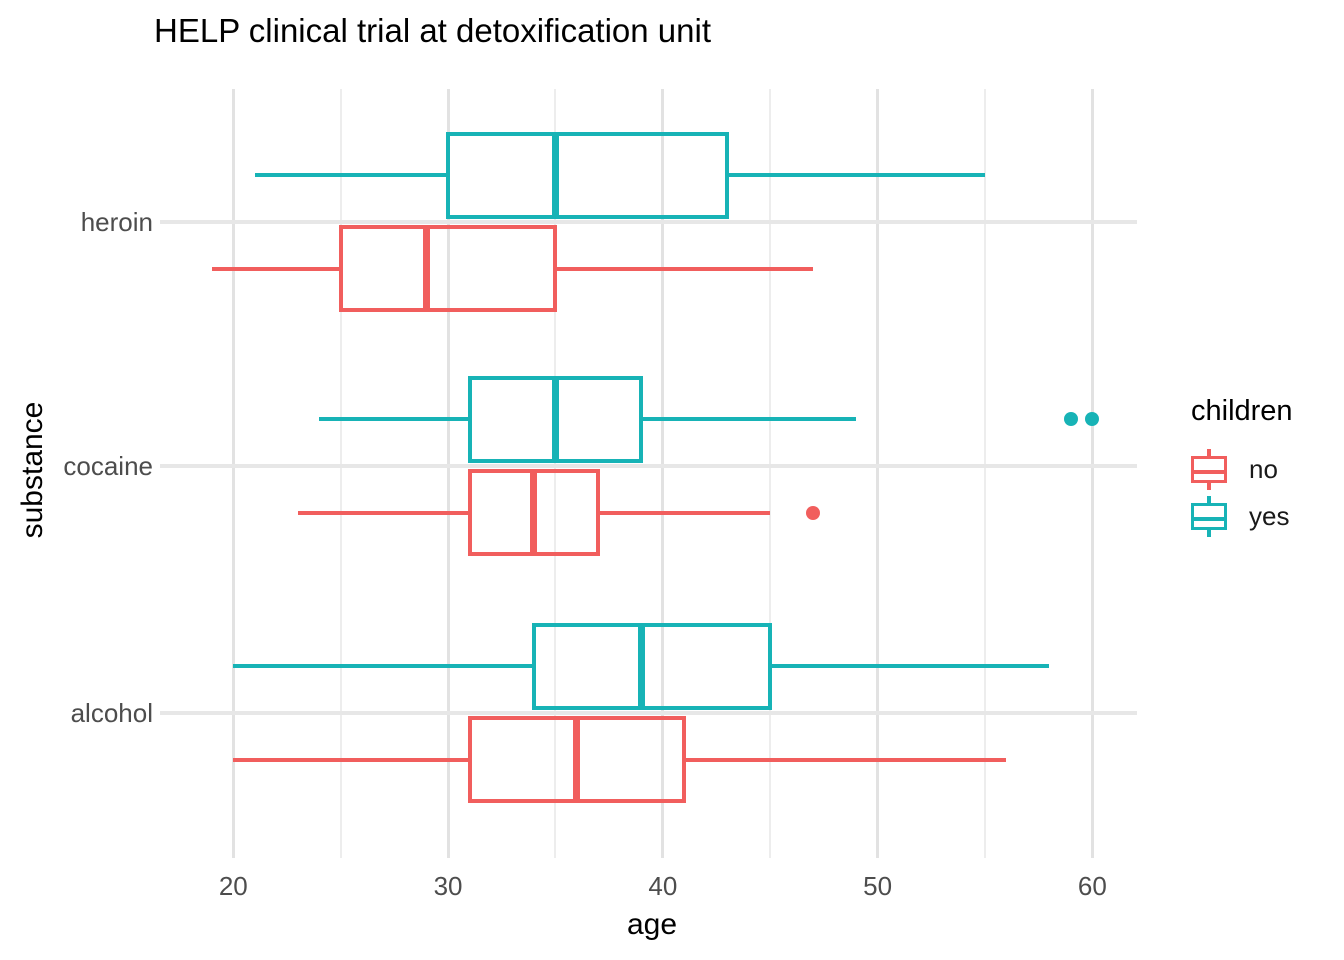 The width and height of the screenshot is (1344, 960). Describe the element at coordinates (32, 470) in the screenshot. I see `y-axis-title: substance` at that location.